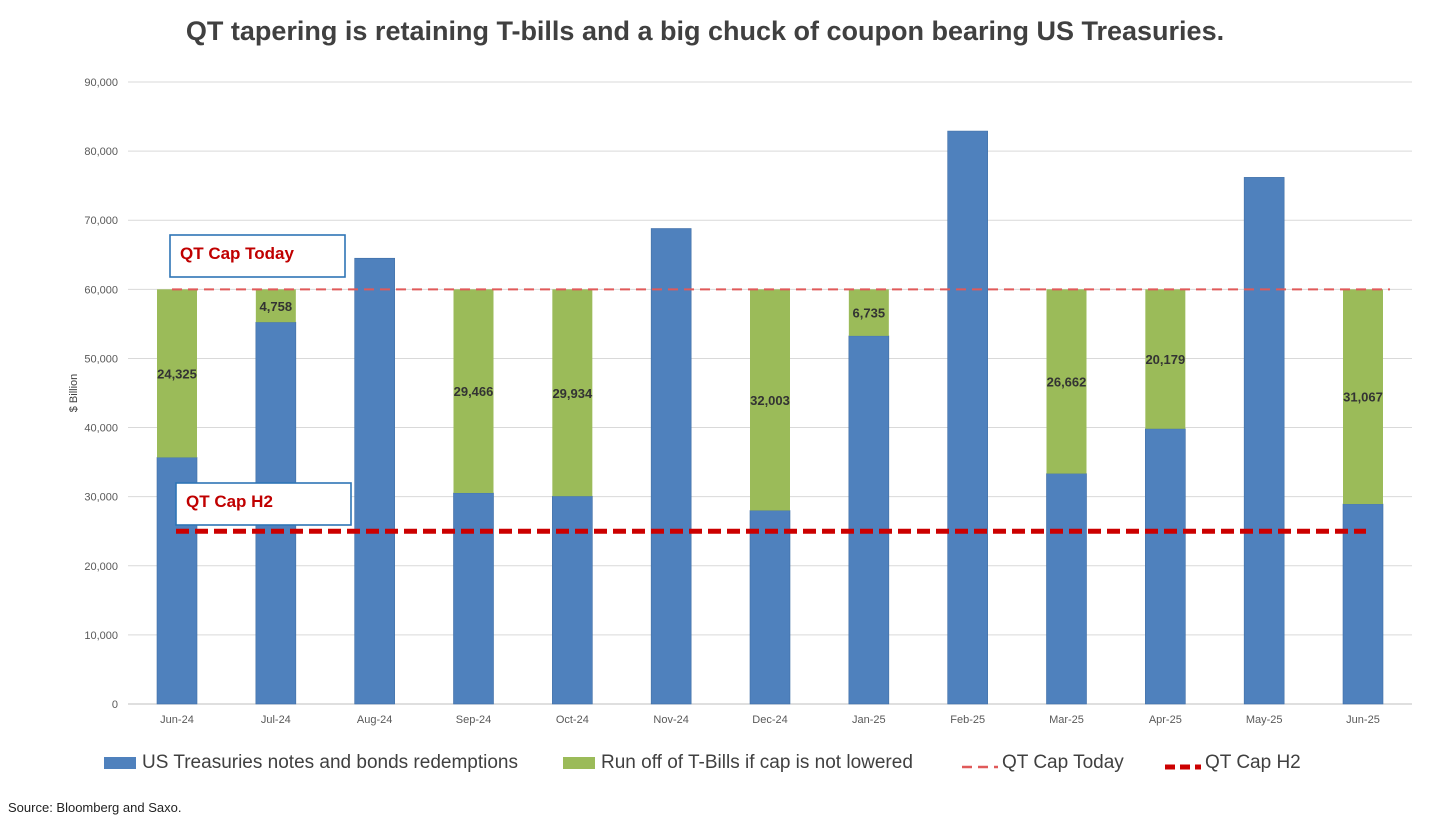 Image resolution: width=1433 pixels, height=827 pixels. What do you see at coordinates (1063, 762) in the screenshot?
I see `legend-label: QT Cap Today` at bounding box center [1063, 762].